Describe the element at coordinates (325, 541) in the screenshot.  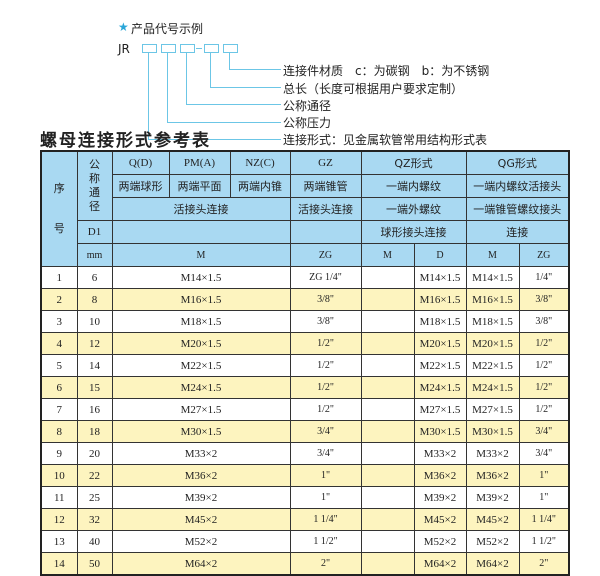
I see `cell-gz: 1 1/2"` at that location.